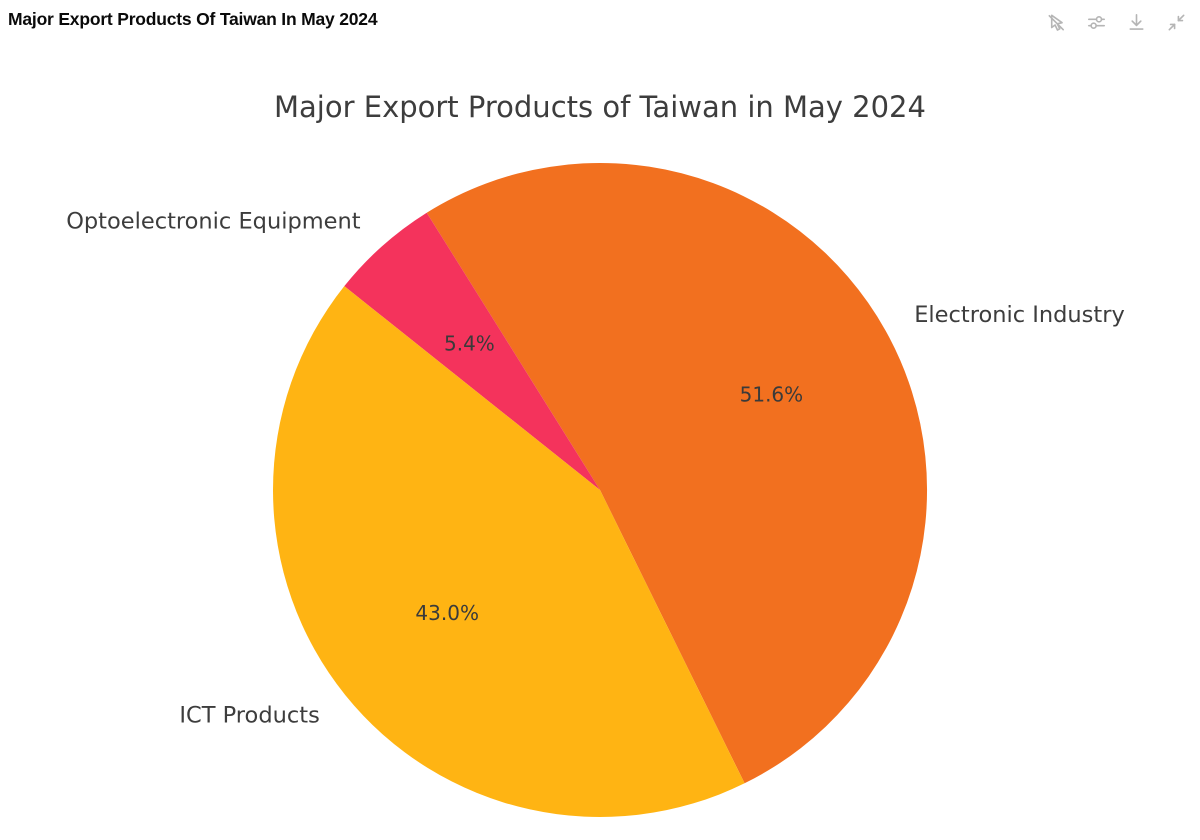  I want to click on pie-slice-optoelectronic-equipment, so click(472, 351).